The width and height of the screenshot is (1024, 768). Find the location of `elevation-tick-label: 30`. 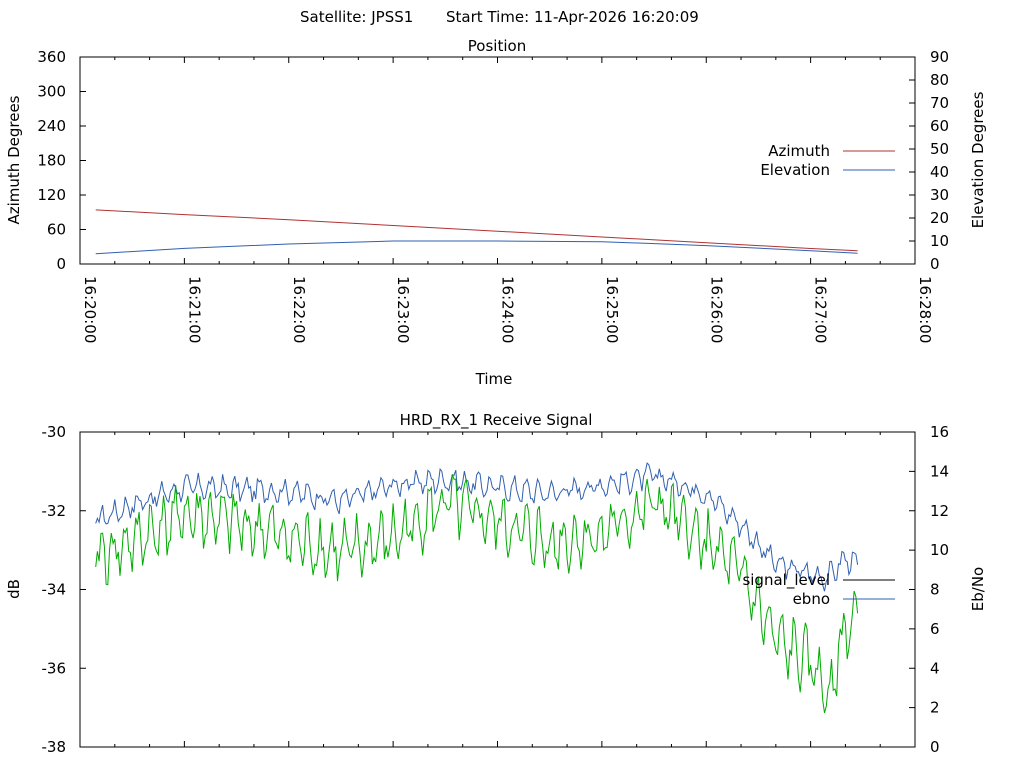

elevation-tick-label: 30 is located at coordinates (939, 195).